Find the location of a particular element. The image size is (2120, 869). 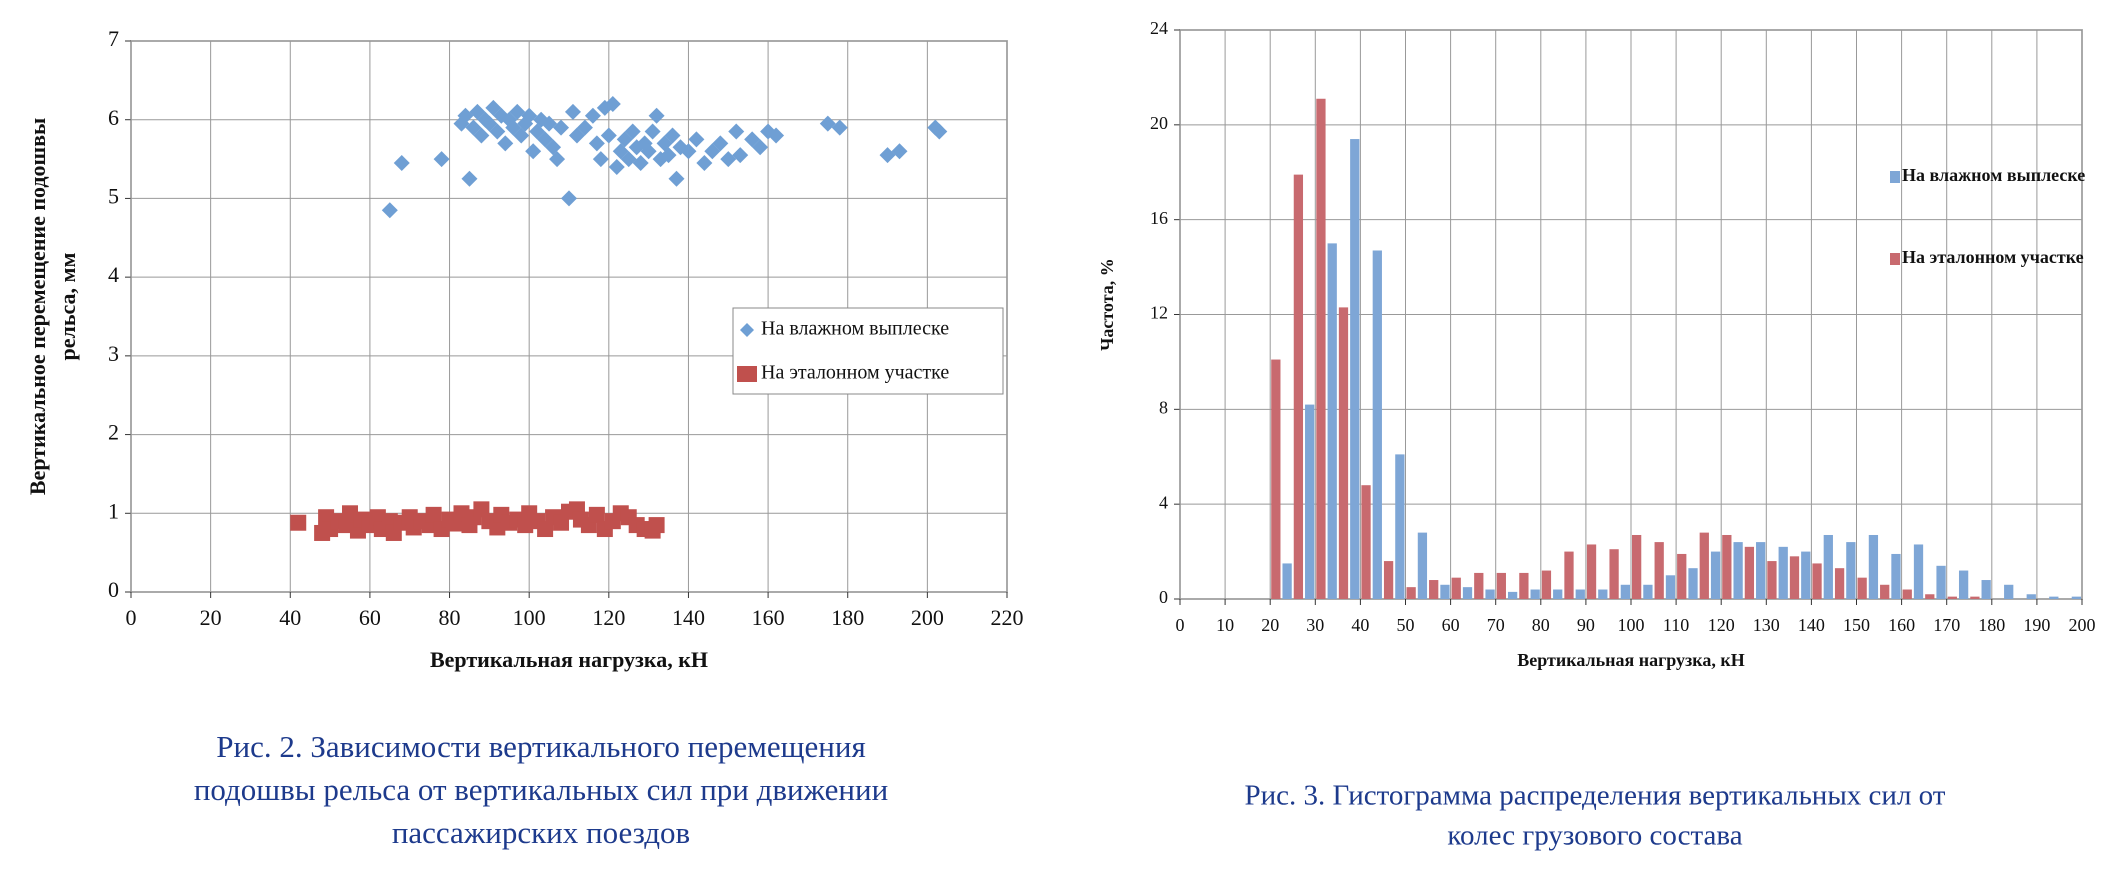

y-tick-label: 3 is located at coordinates (113, 353).